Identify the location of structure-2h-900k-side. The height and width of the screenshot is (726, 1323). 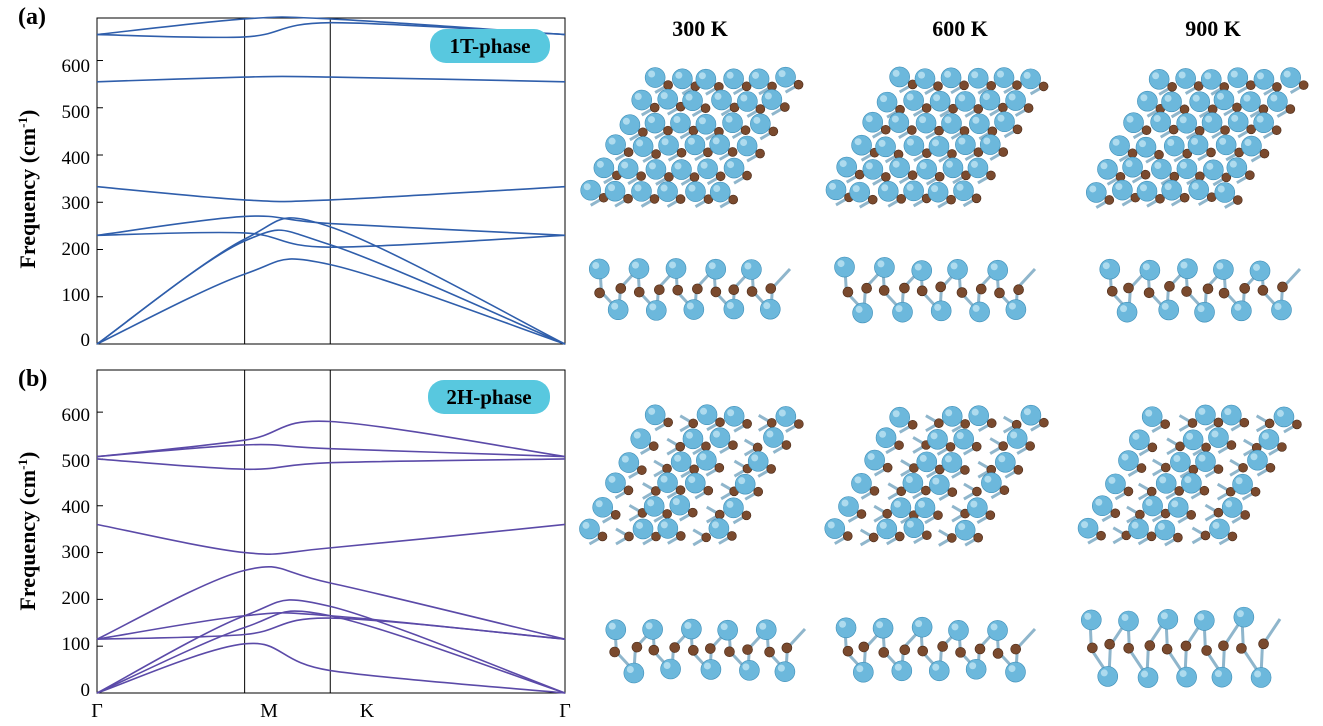
(1181, 647).